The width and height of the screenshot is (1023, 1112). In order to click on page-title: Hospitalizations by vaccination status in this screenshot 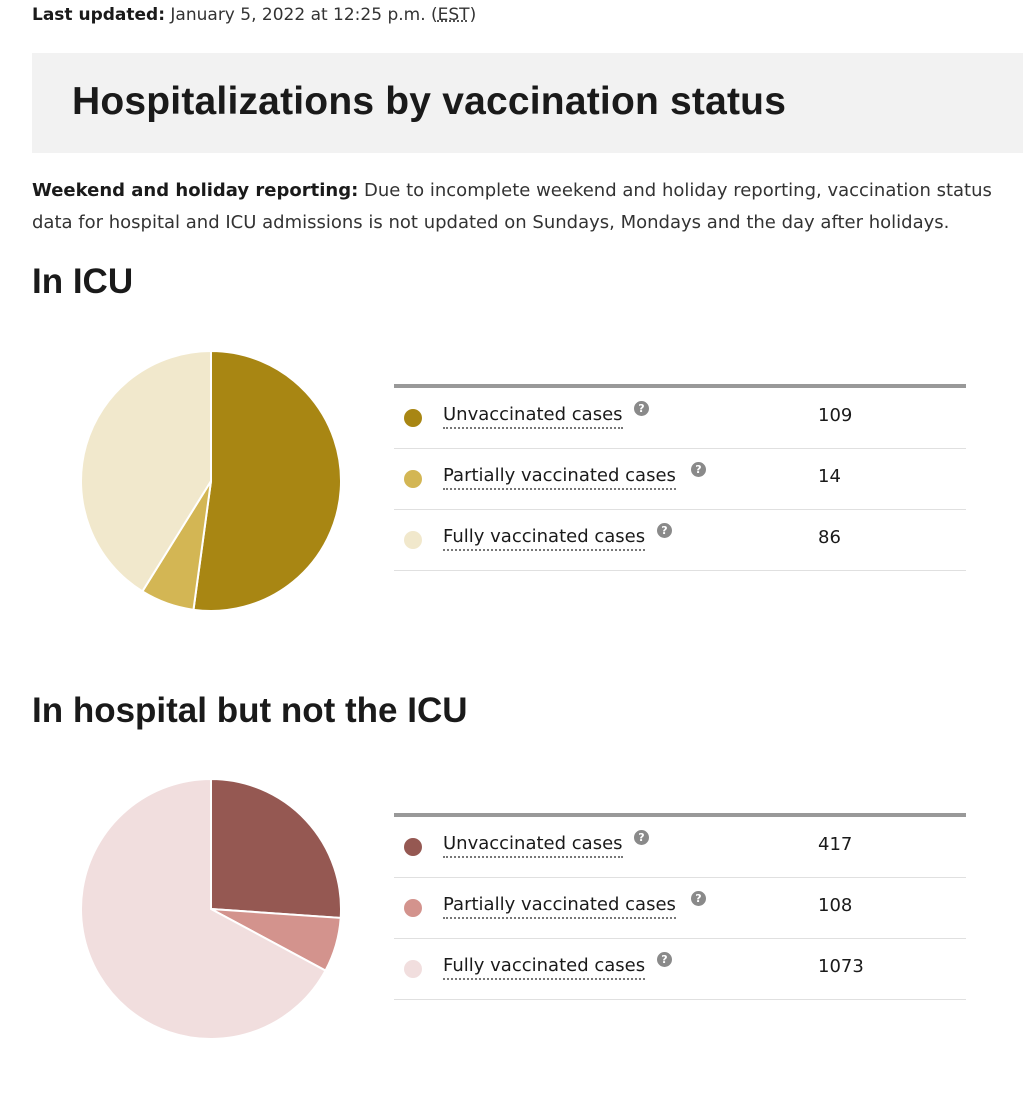, I will do `click(429, 101)`.